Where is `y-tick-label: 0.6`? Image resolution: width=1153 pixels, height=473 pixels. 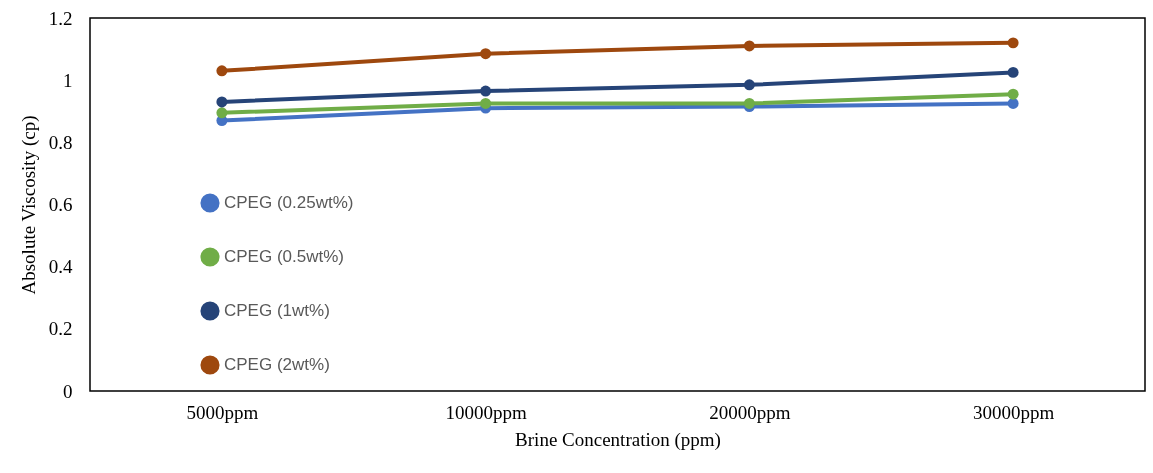 y-tick-label: 0.6 is located at coordinates (60, 204).